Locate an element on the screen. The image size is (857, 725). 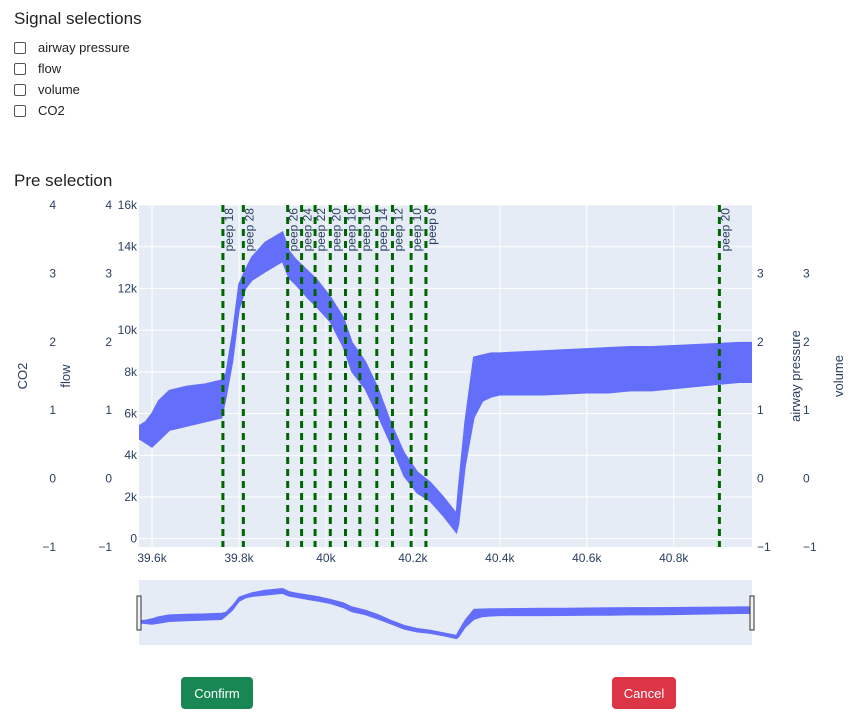
co2-tick-label: 2 is located at coordinates (52, 342).